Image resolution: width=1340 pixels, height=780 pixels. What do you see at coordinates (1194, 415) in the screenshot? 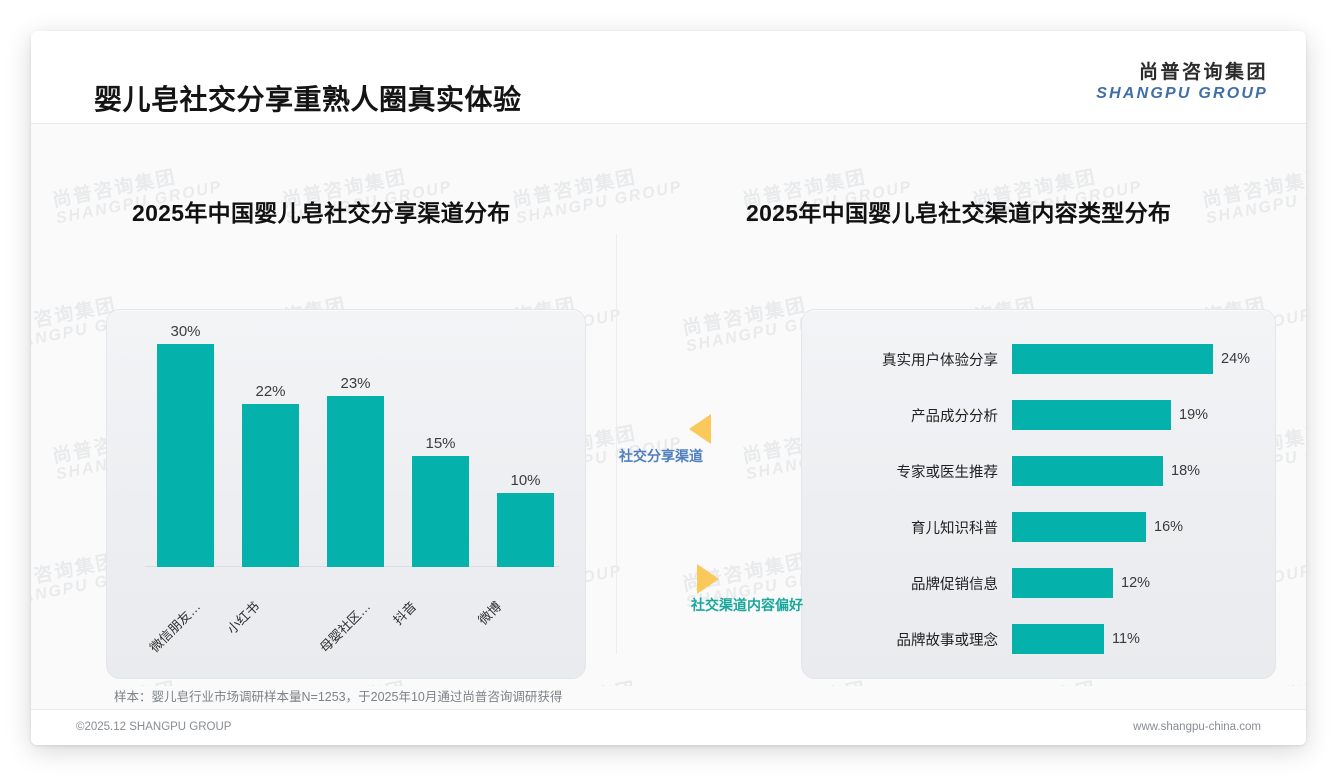
I see `bar-value-label: 19%` at bounding box center [1194, 415].